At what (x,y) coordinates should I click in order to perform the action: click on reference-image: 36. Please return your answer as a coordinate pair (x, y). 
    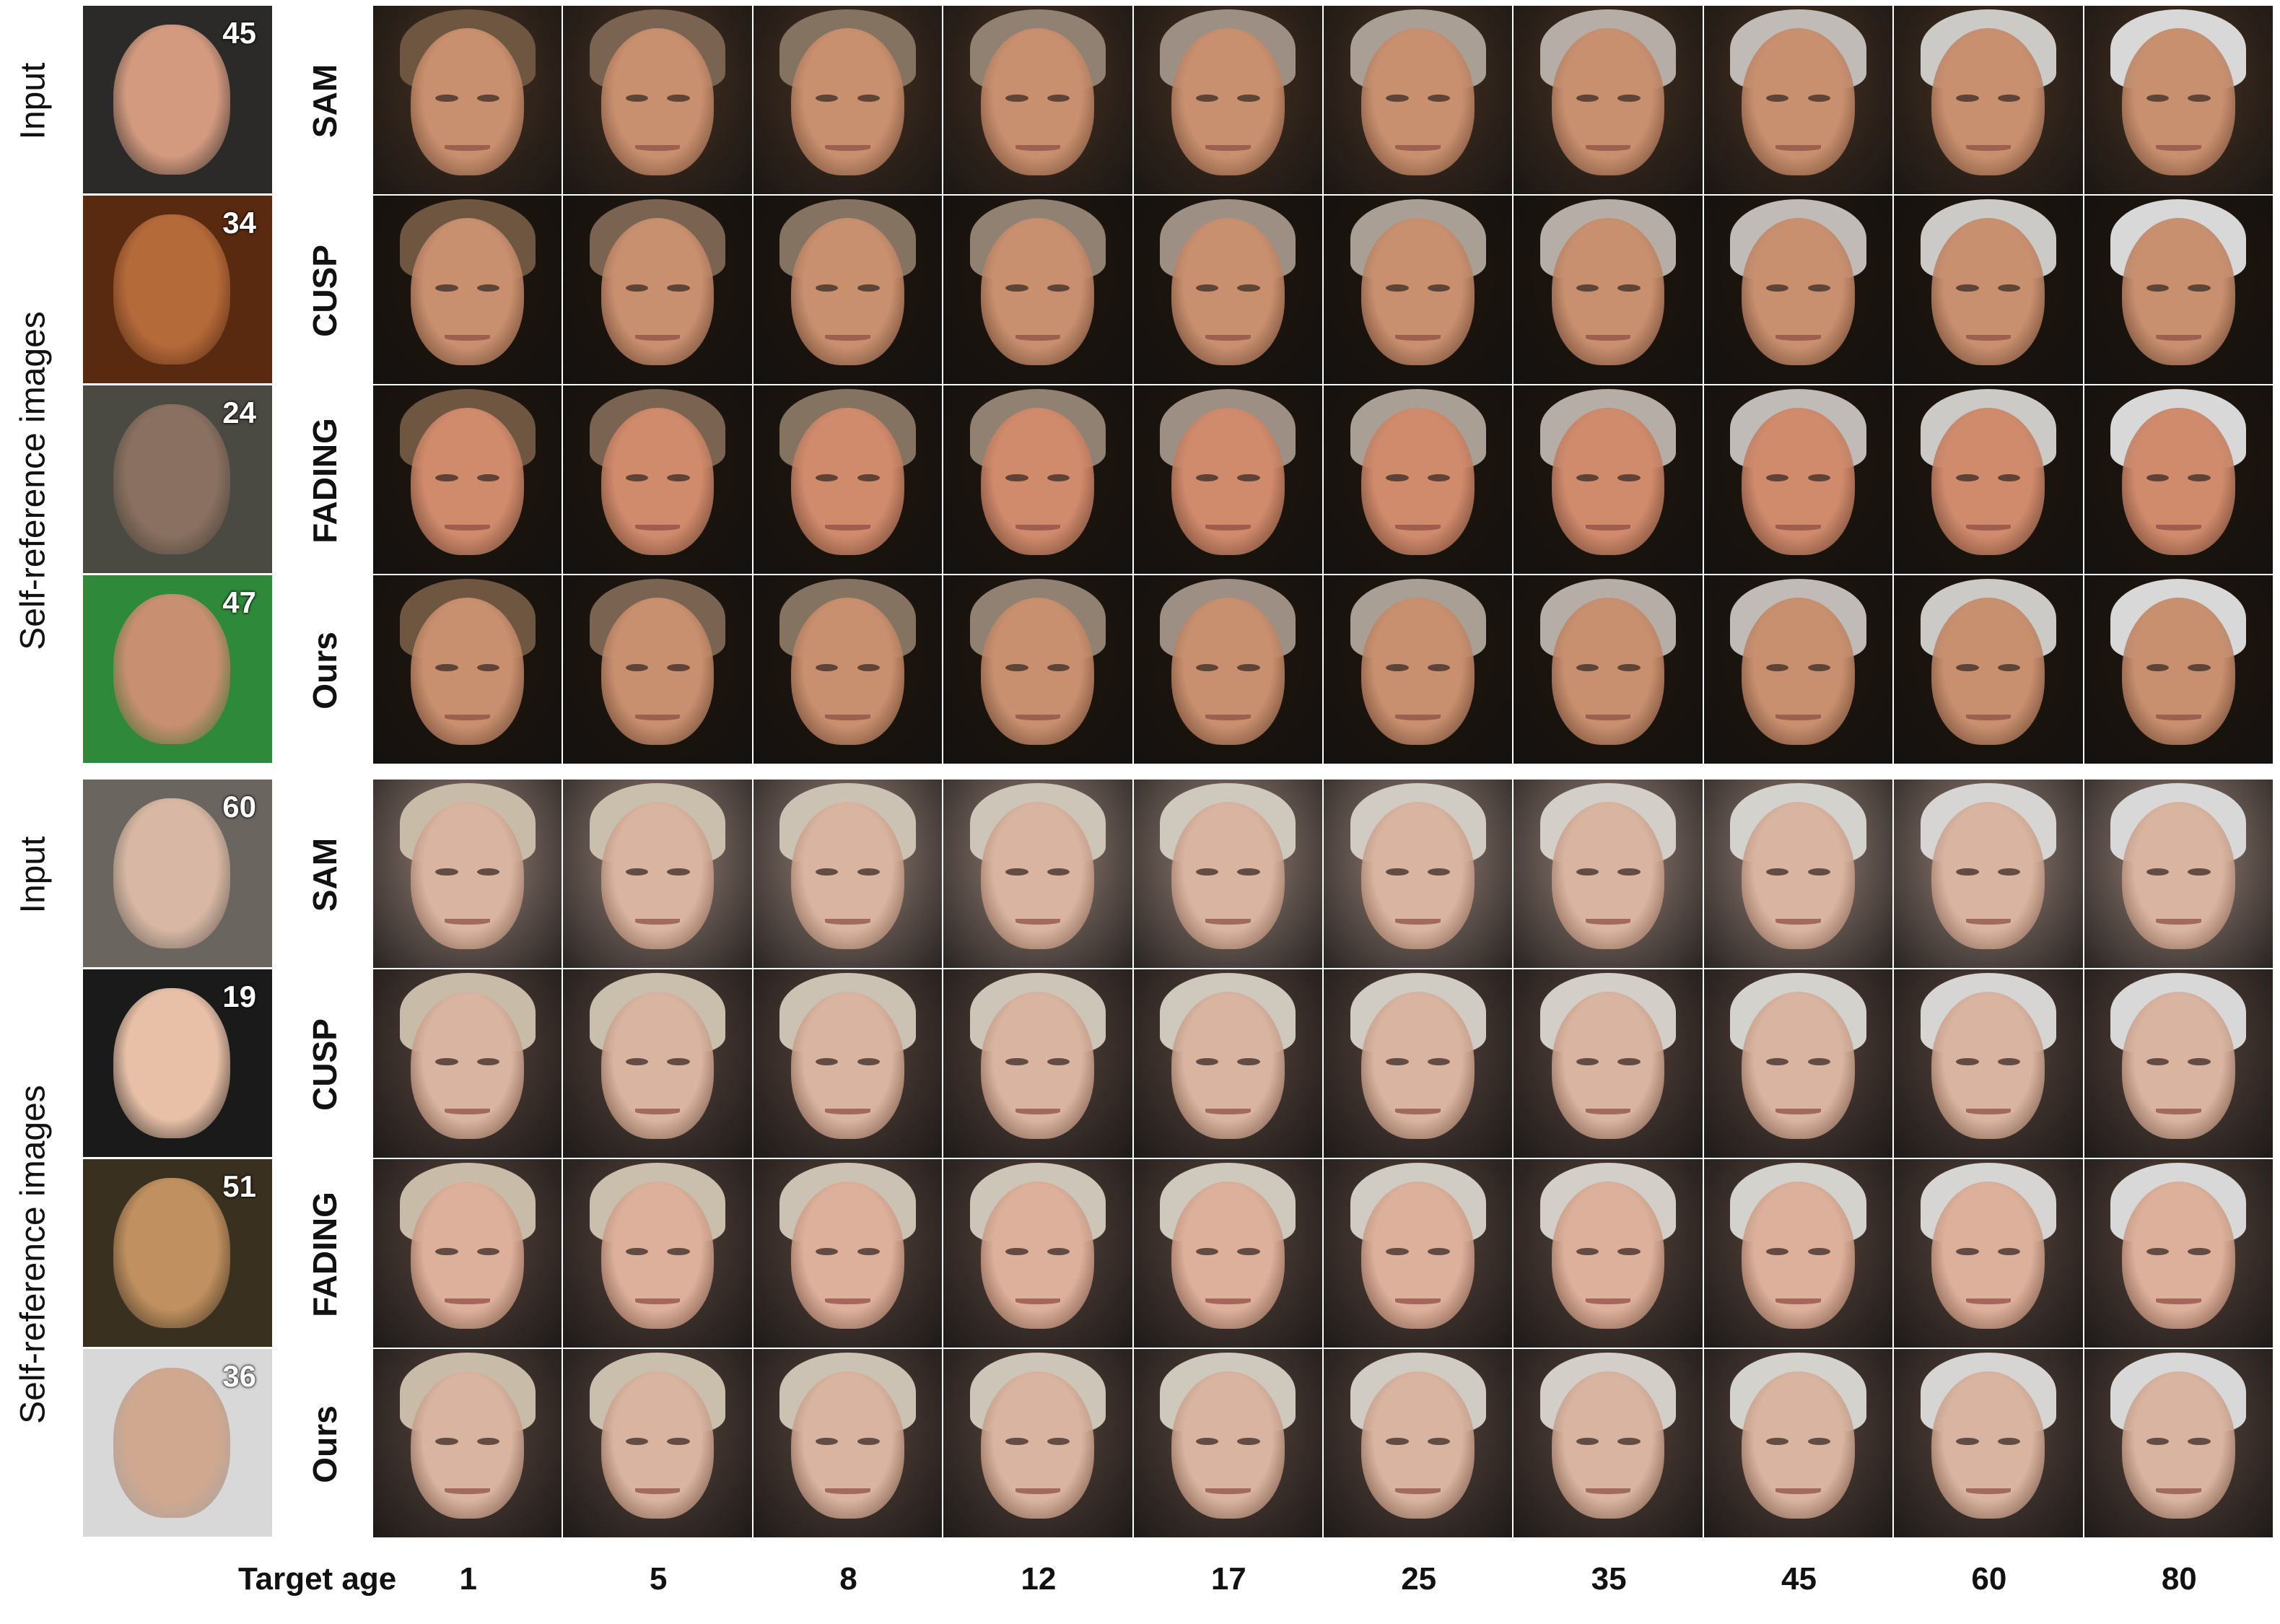
    Looking at the image, I should click on (177, 1443).